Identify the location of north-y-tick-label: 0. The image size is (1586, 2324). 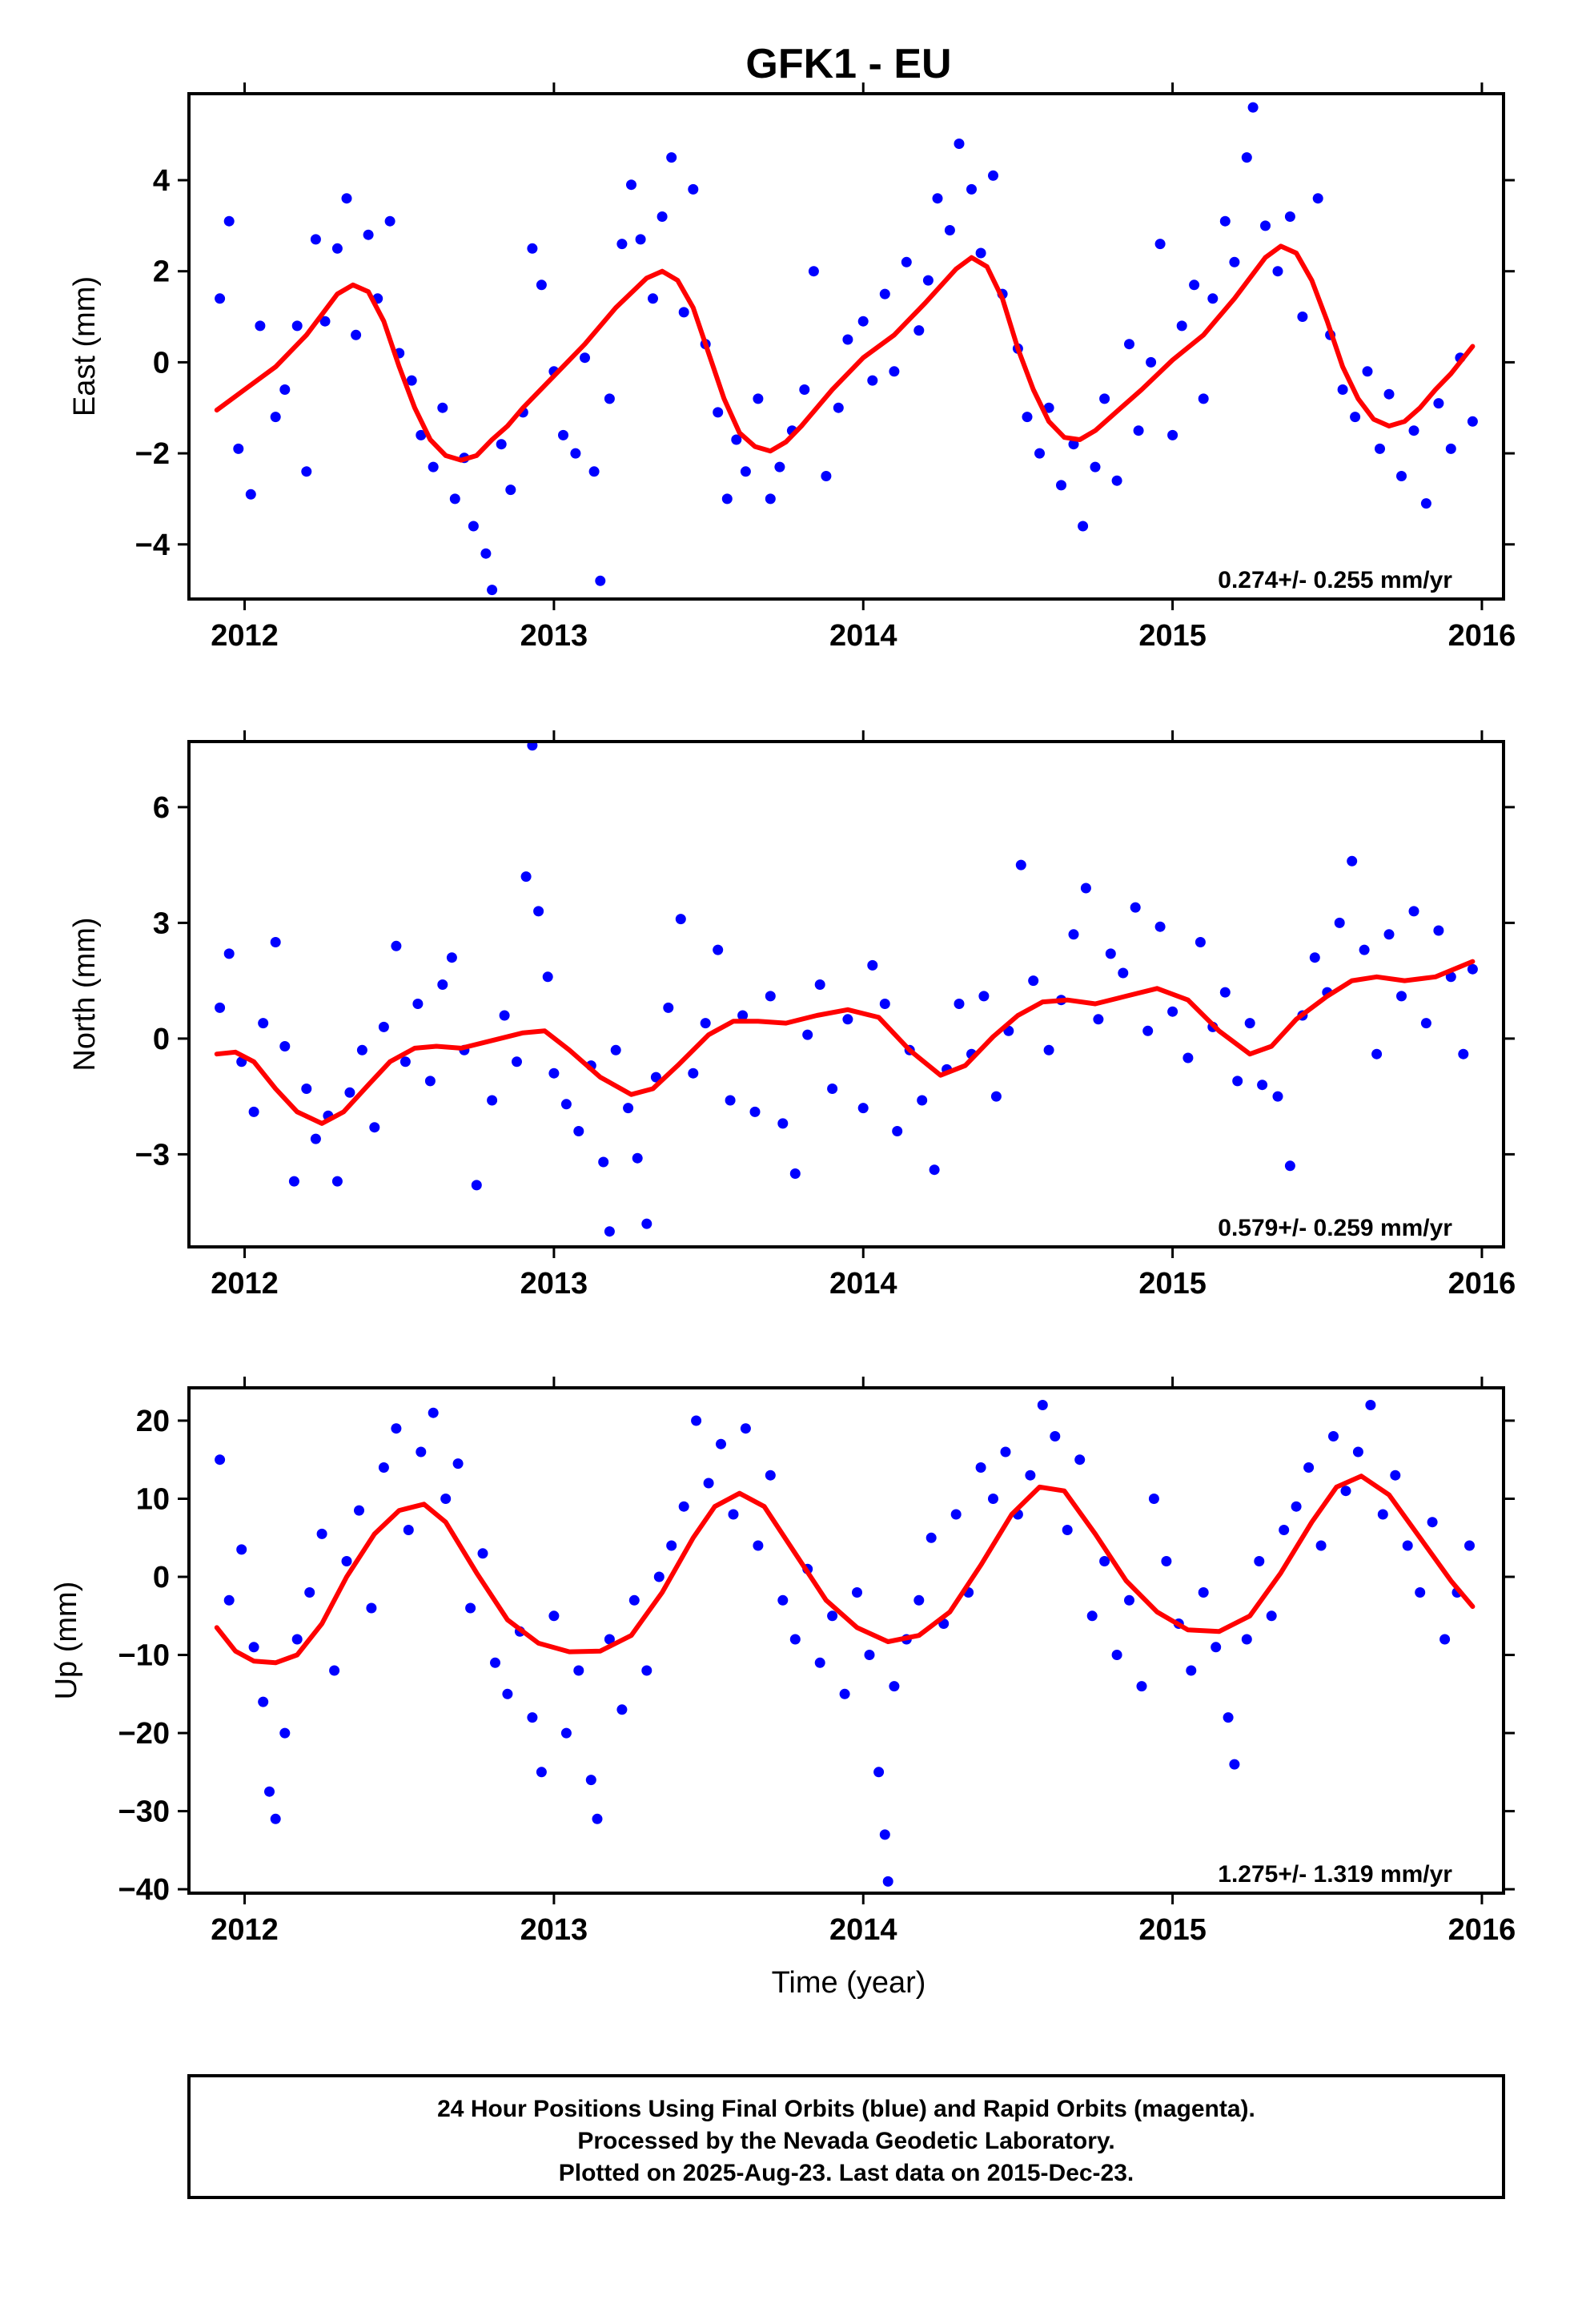
(161, 1039).